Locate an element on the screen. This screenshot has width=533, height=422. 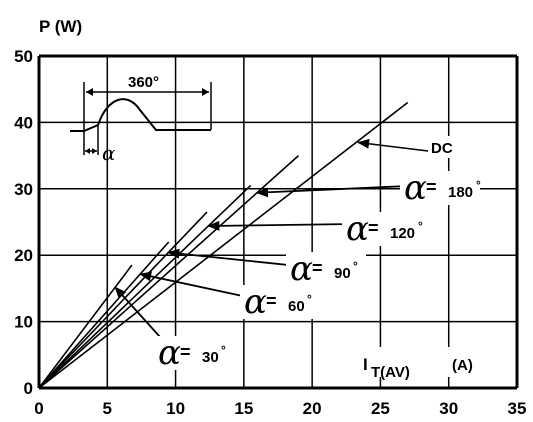
x-tick-label: 10 is located at coordinates (175, 408).